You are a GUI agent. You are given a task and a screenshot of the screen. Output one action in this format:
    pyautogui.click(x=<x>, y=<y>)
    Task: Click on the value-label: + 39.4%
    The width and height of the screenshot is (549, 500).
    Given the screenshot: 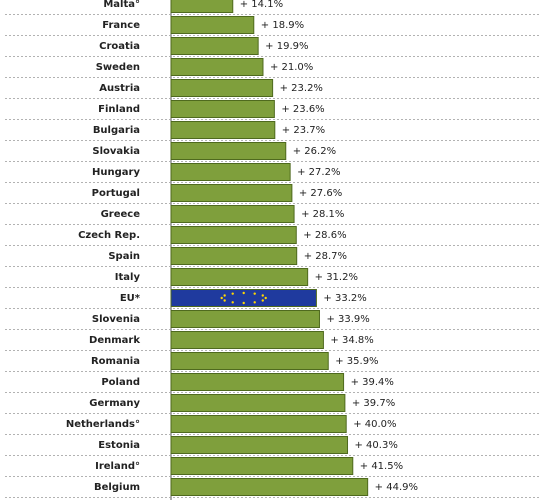 What is the action you would take?
    pyautogui.click(x=372, y=382)
    